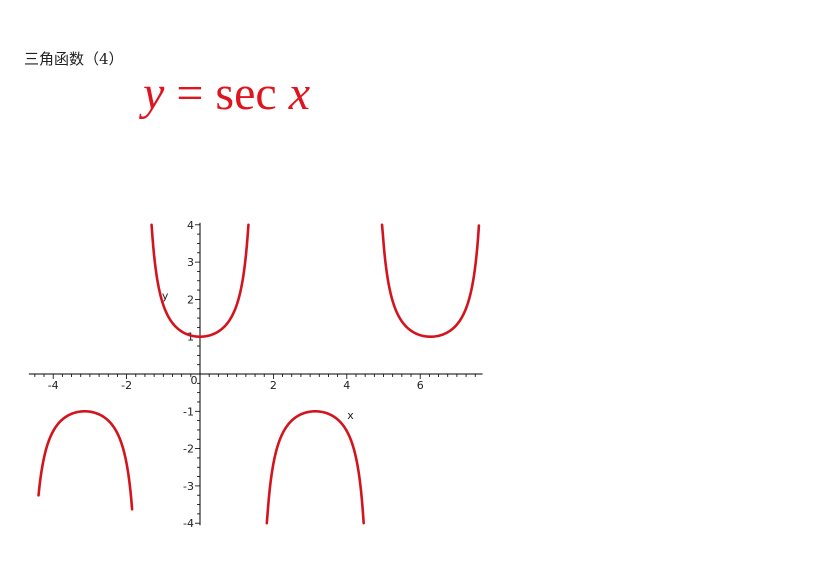 The height and width of the screenshot is (586, 815). I want to click on x-tick-label: -4, so click(53, 385).